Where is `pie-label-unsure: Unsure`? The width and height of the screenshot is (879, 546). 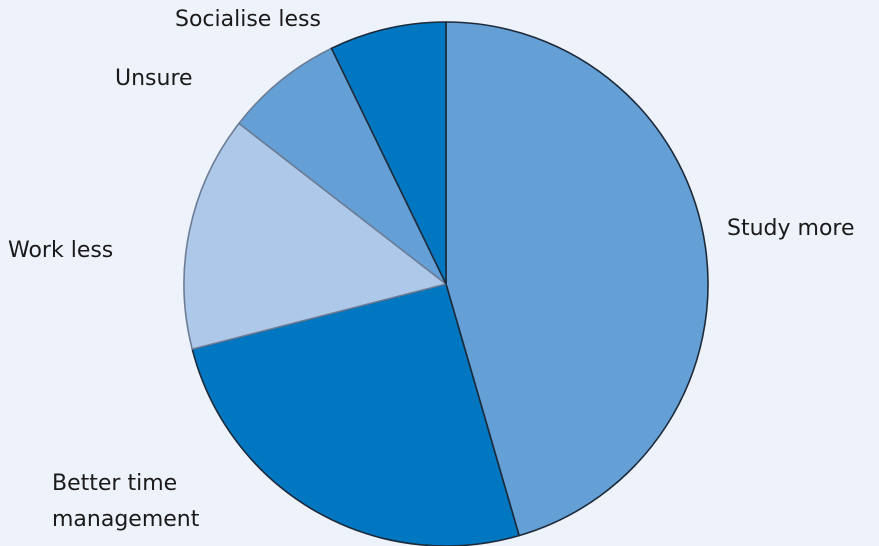
pie-label-unsure: Unsure is located at coordinates (154, 78).